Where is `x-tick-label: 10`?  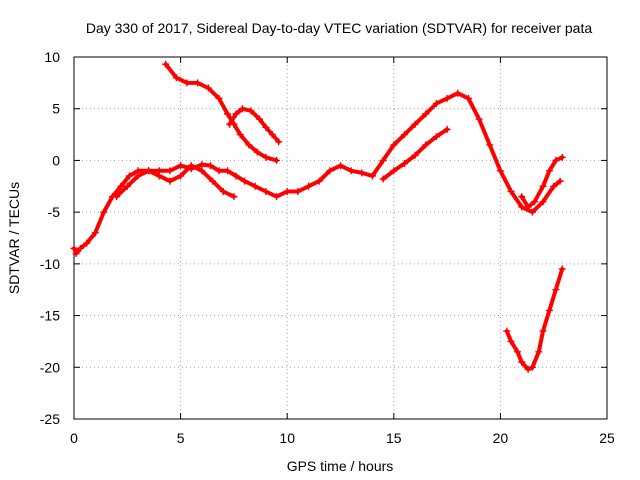
x-tick-label: 10 is located at coordinates (287, 438).